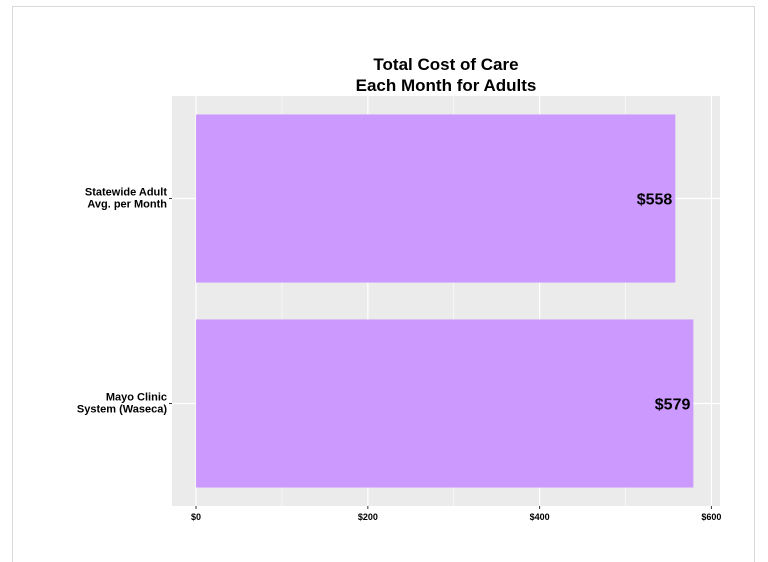 The image size is (768, 562). What do you see at coordinates (673, 405) in the screenshot?
I see `data-label: $579` at bounding box center [673, 405].